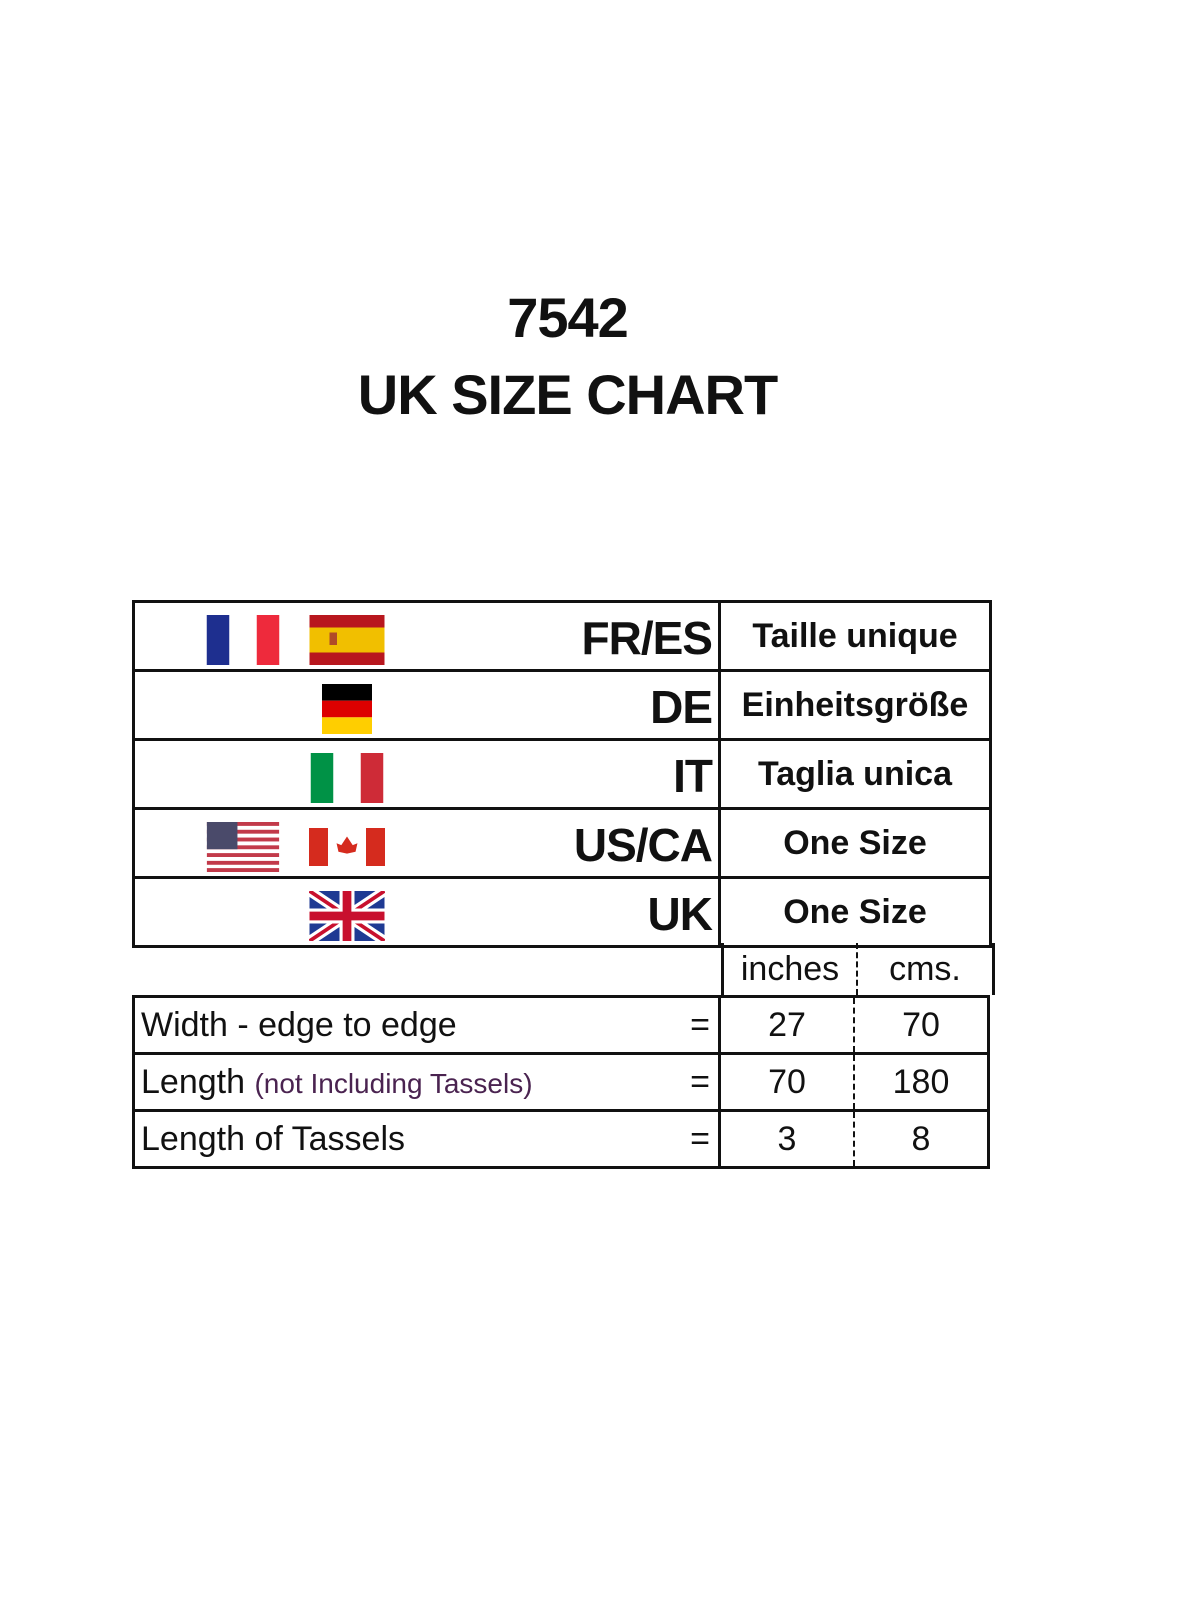  I want to click on value-cms: 70, so click(922, 1025).